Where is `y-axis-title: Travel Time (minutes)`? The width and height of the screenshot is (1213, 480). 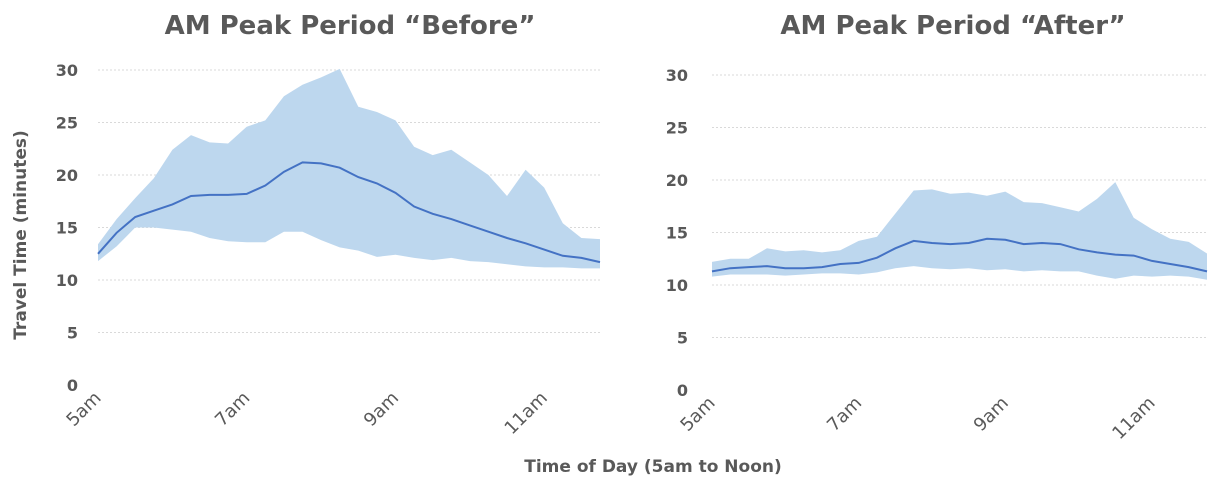 y-axis-title: Travel Time (minutes) is located at coordinates (21, 235).